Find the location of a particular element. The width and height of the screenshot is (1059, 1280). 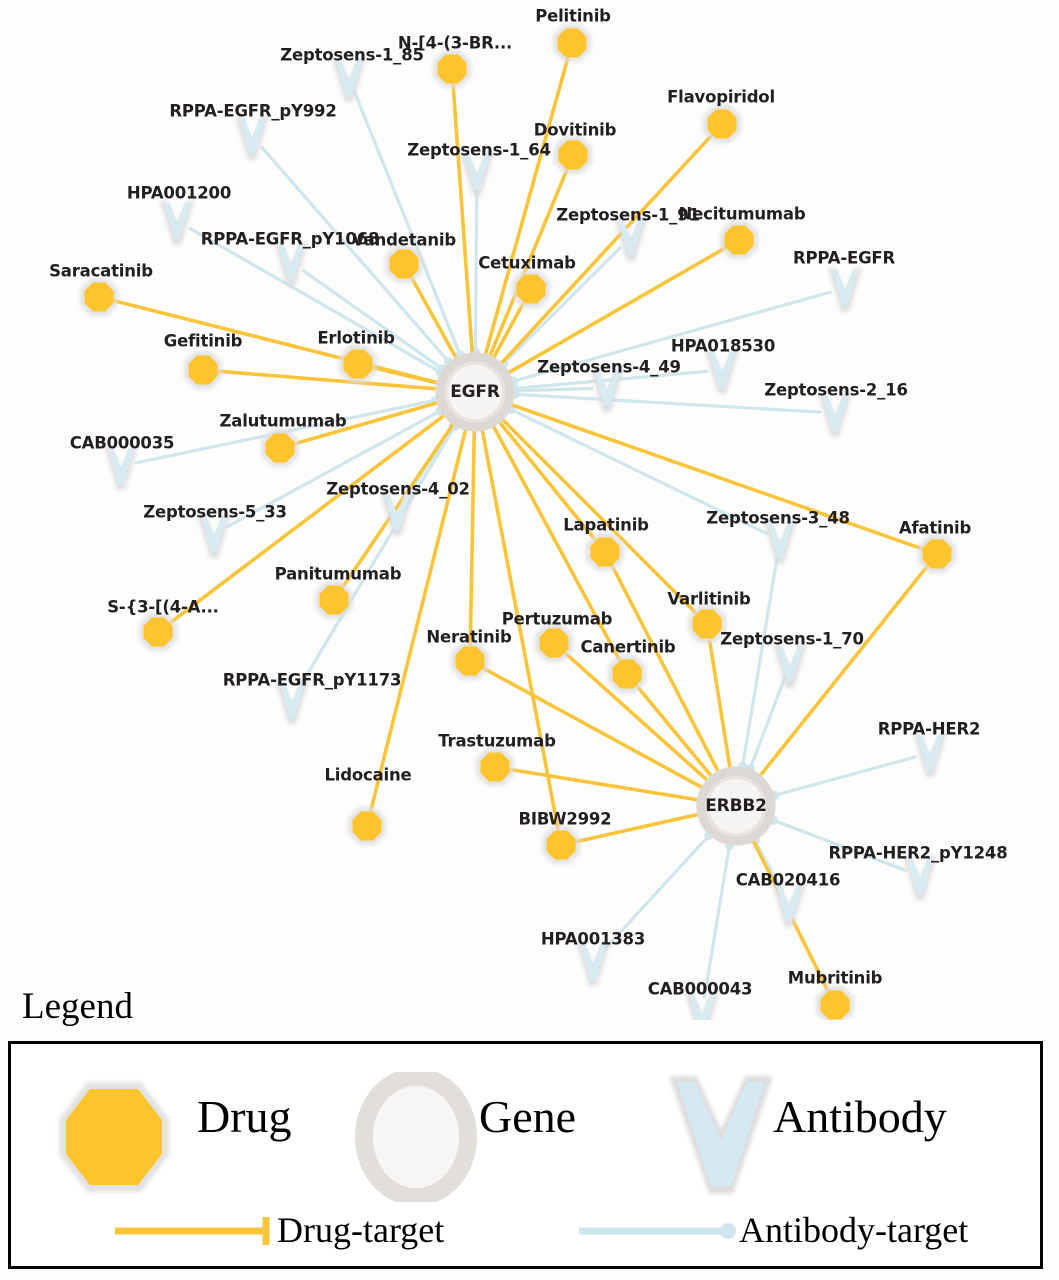

antibody-glyph is located at coordinates (721, 1135).